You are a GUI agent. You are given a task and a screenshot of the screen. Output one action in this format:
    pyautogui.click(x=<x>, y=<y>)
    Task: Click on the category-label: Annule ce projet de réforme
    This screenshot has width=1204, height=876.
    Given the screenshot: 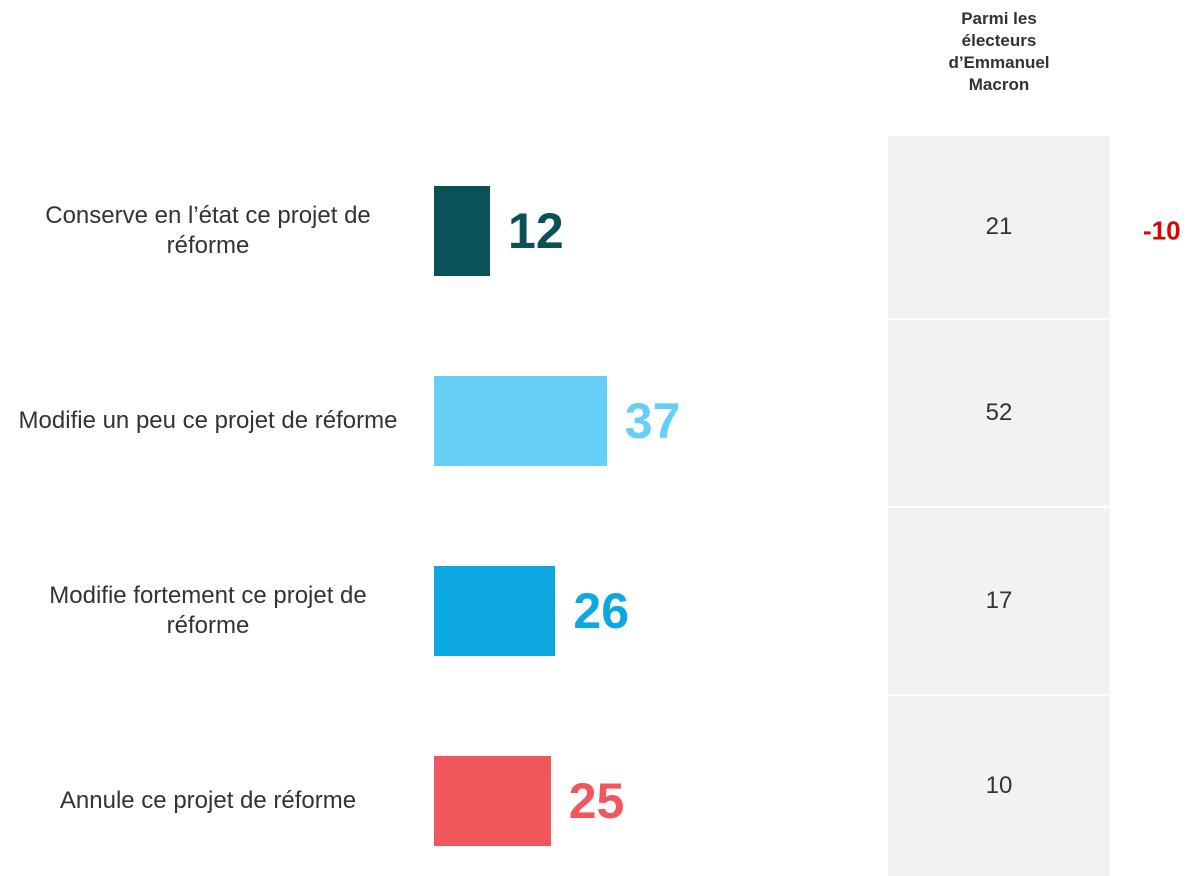 What is the action you would take?
    pyautogui.click(x=208, y=800)
    